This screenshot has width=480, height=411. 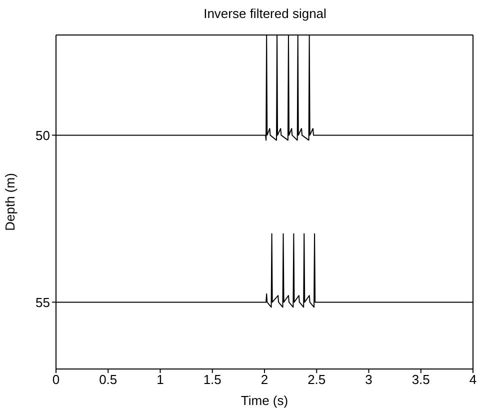 I want to click on x-axis-title: Time (s), so click(x=264, y=400).